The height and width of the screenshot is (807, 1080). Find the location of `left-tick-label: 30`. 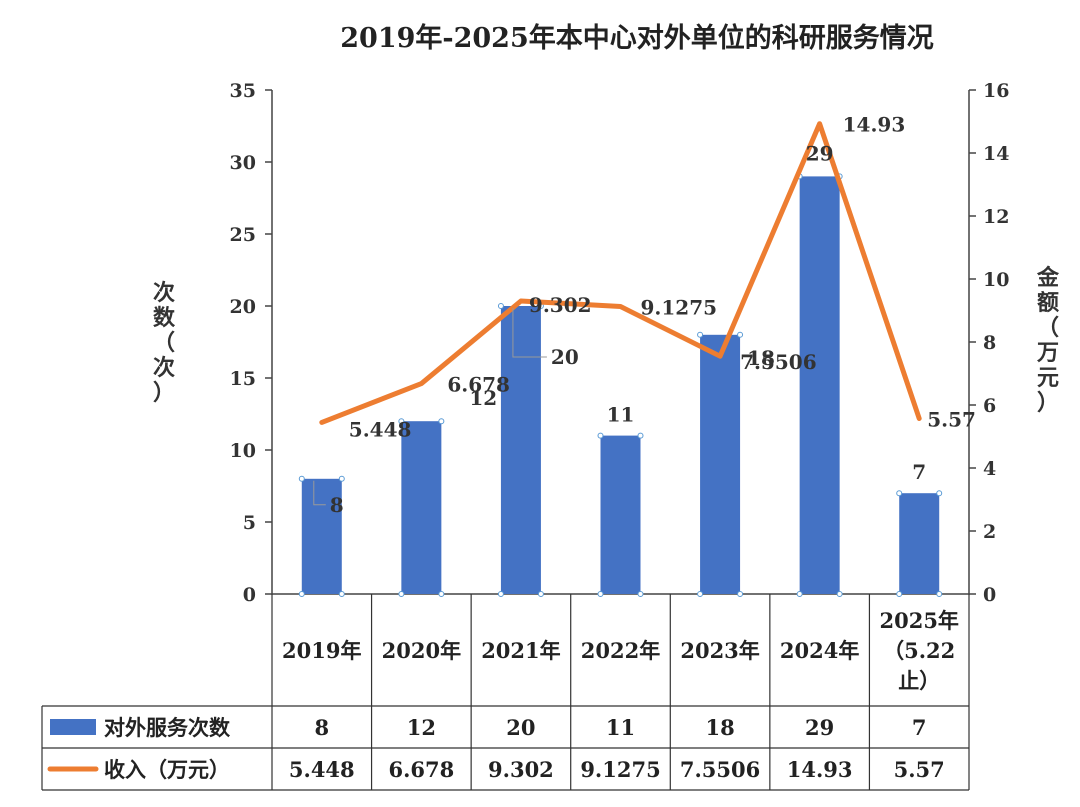

left-tick-label: 30 is located at coordinates (243, 163).